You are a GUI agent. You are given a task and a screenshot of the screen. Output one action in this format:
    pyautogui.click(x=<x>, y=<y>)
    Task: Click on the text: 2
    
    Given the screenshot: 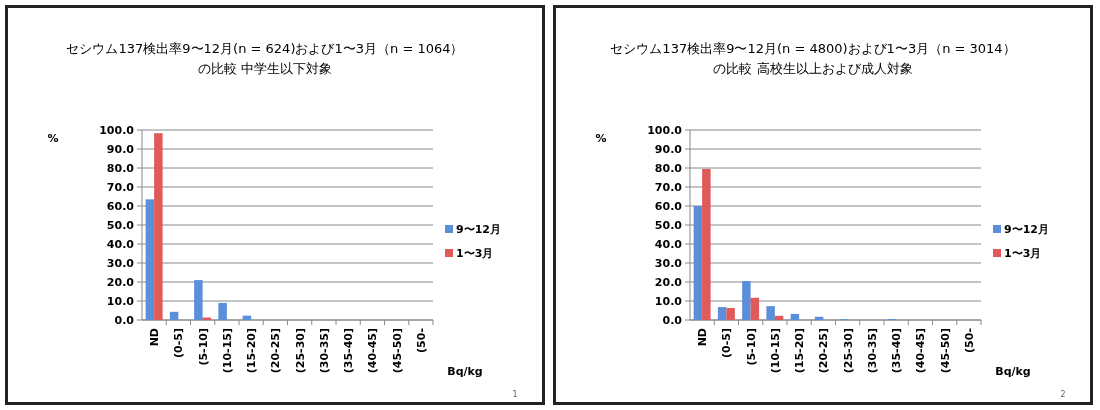 What is the action you would take?
    pyautogui.click(x=1063, y=394)
    